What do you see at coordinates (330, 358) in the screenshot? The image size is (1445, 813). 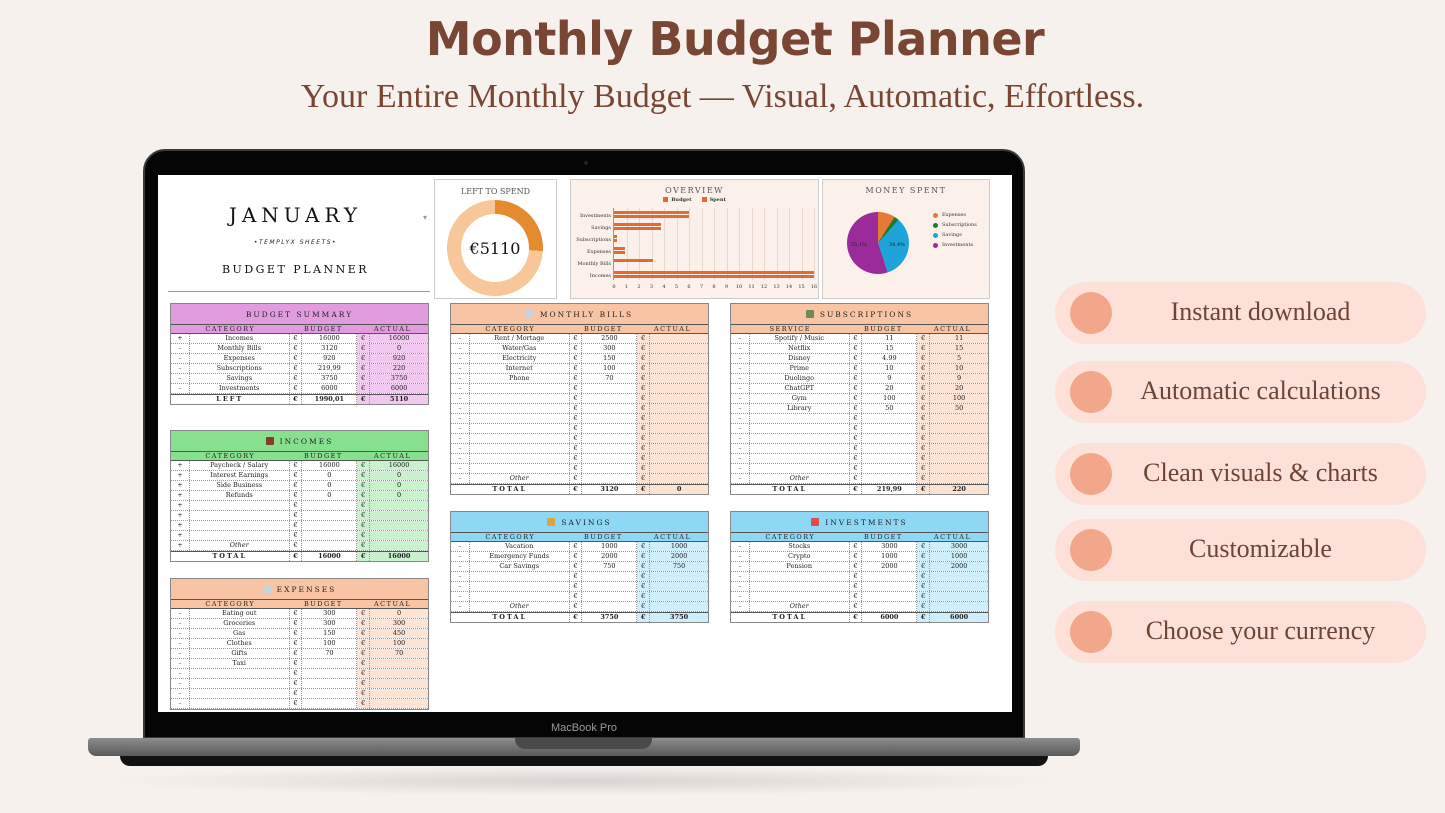 I see `row-budget: 920` at bounding box center [330, 358].